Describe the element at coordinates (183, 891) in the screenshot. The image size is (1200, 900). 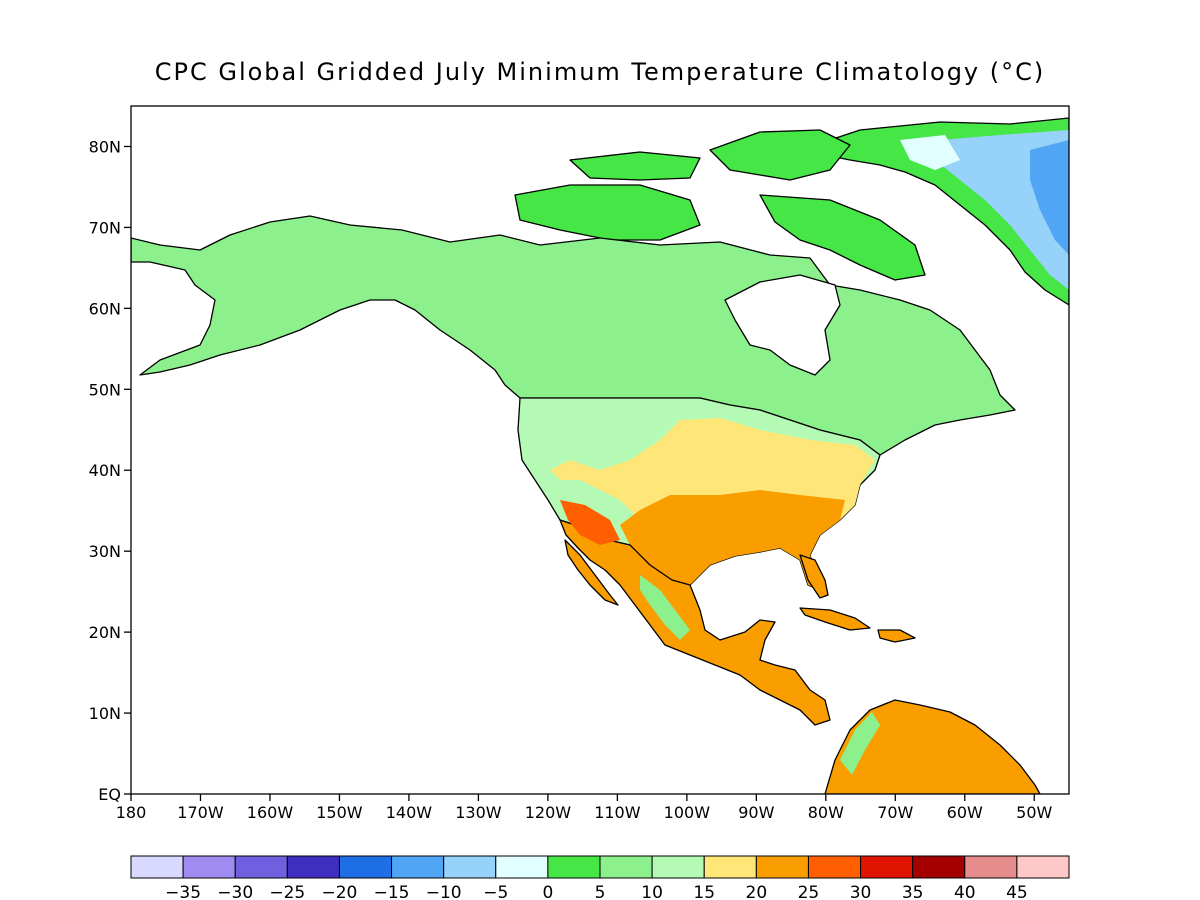
I see `colorbar-label: −35` at that location.